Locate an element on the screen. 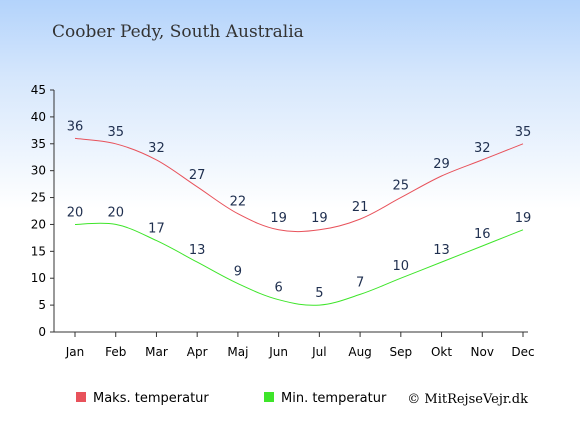 The image size is (580, 435). y-tick-label: 0 is located at coordinates (42, 332).